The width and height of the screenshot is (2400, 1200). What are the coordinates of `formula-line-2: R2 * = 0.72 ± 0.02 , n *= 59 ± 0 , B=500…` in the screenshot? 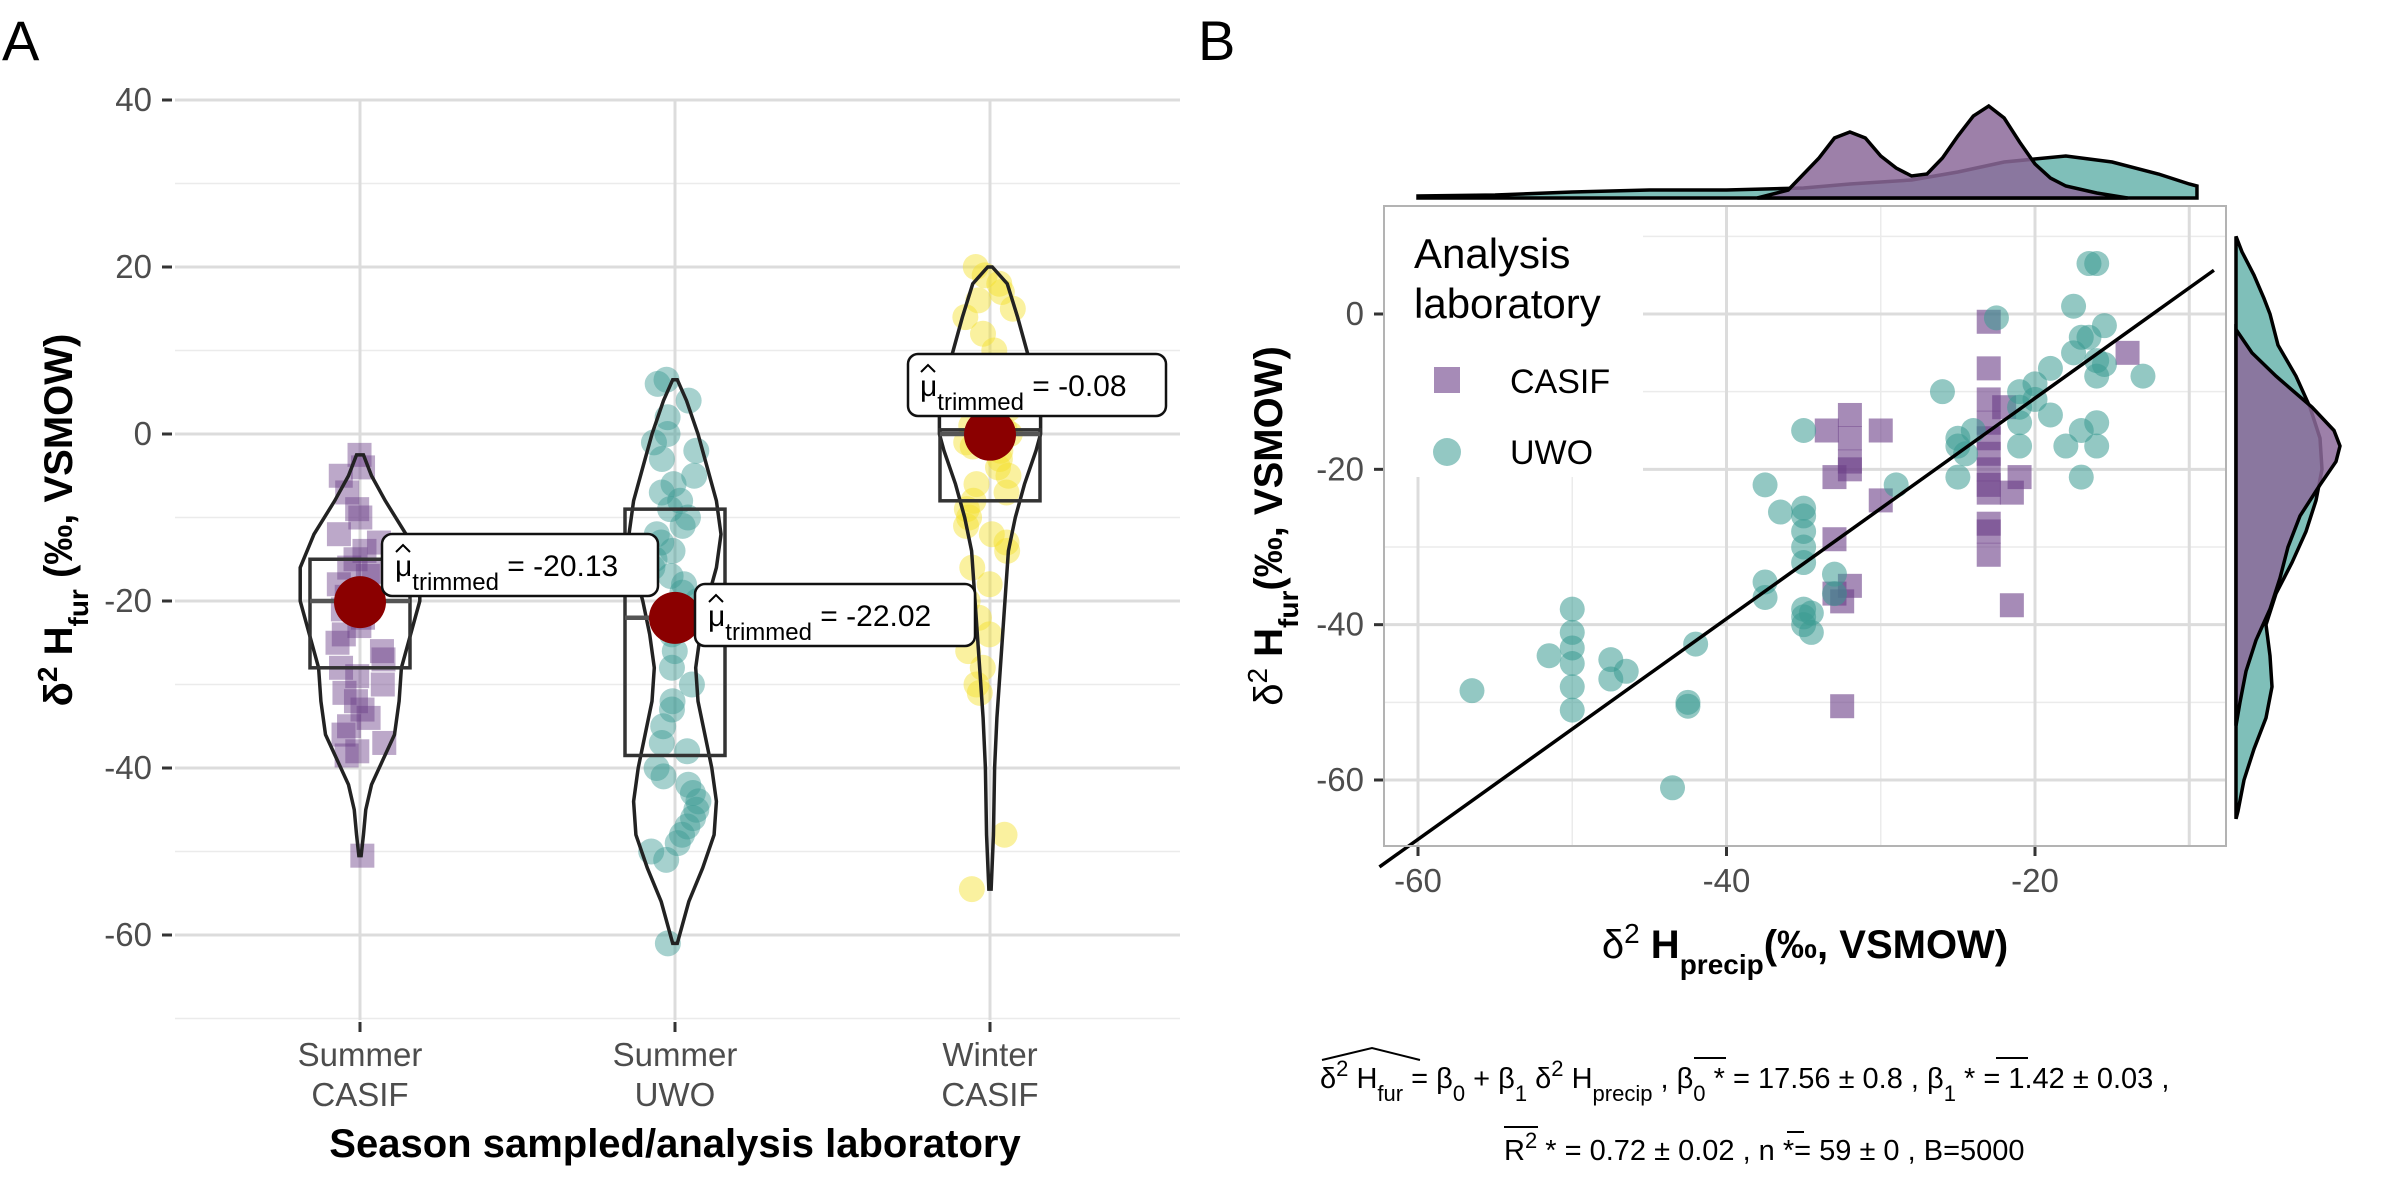 It's located at (1764, 1148).